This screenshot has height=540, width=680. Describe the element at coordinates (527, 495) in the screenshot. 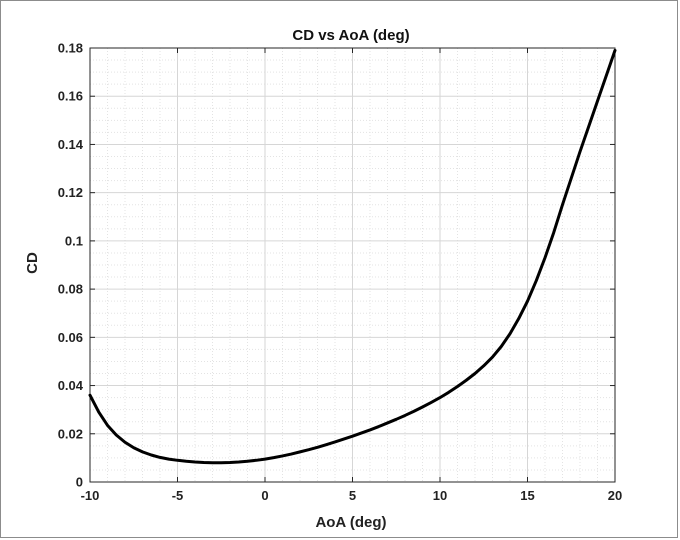

I see `x-tick-label: 15` at that location.